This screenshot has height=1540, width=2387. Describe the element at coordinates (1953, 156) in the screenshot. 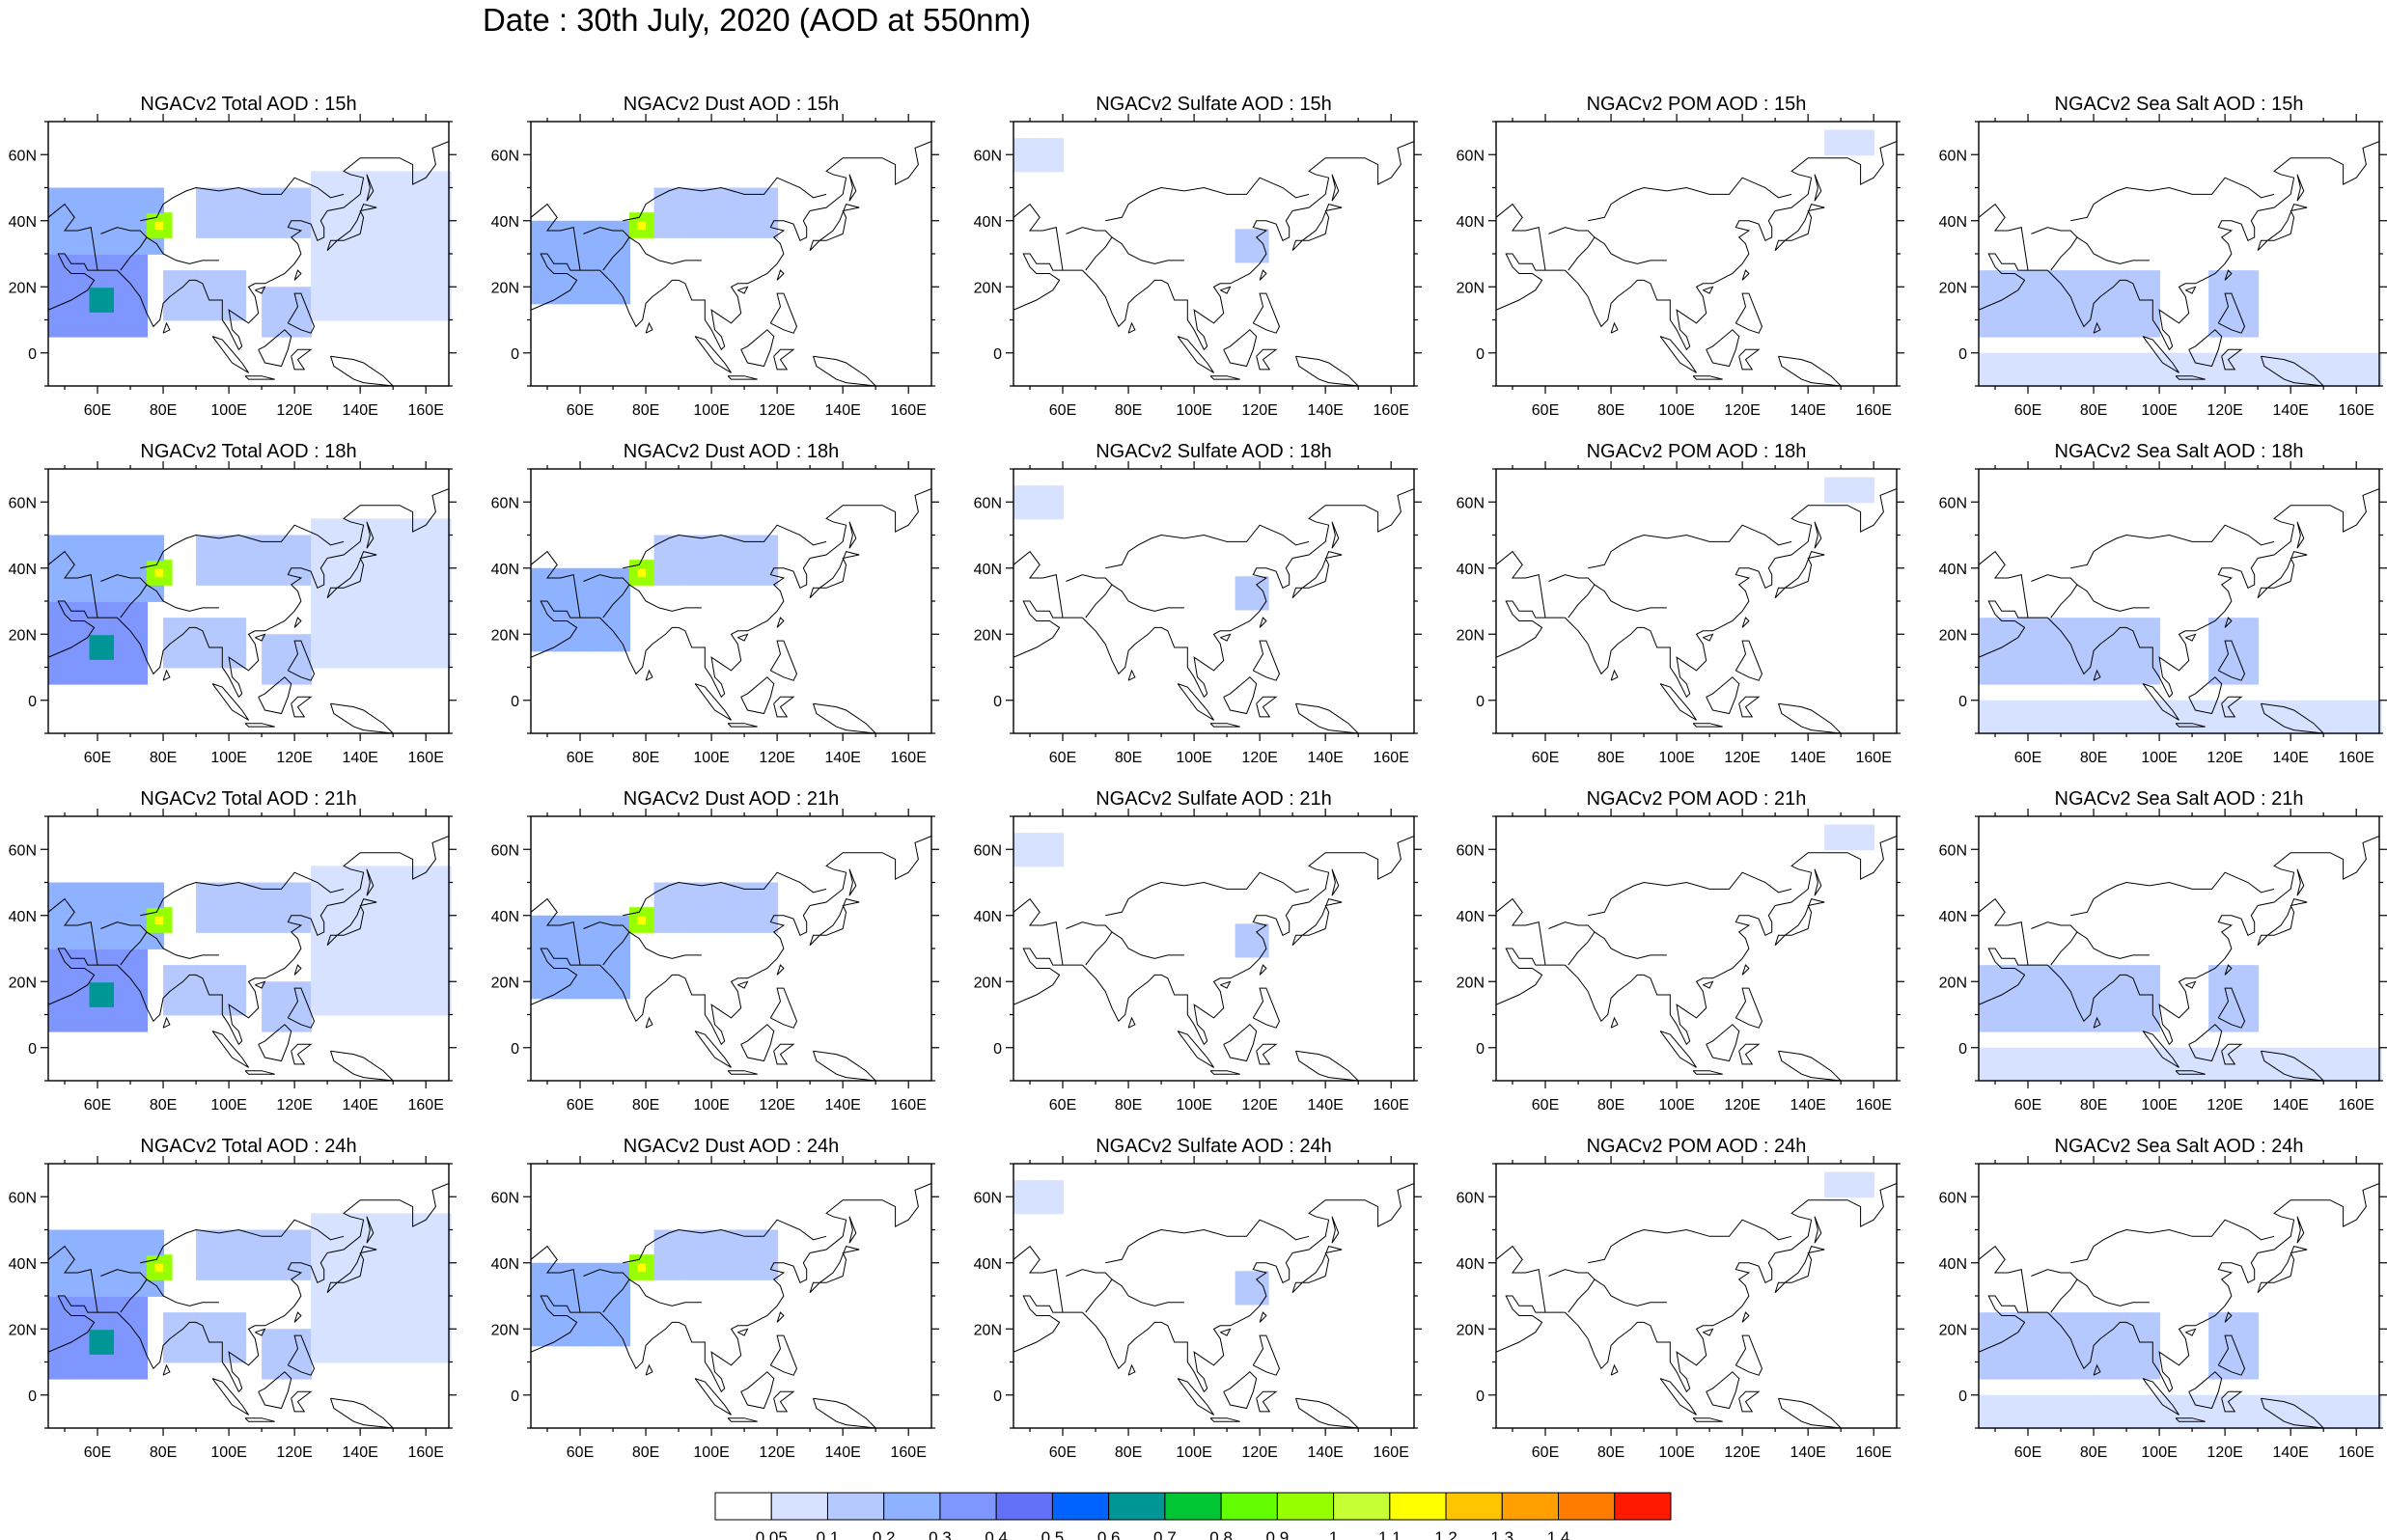

I see `y-tick-label: 60N` at that location.